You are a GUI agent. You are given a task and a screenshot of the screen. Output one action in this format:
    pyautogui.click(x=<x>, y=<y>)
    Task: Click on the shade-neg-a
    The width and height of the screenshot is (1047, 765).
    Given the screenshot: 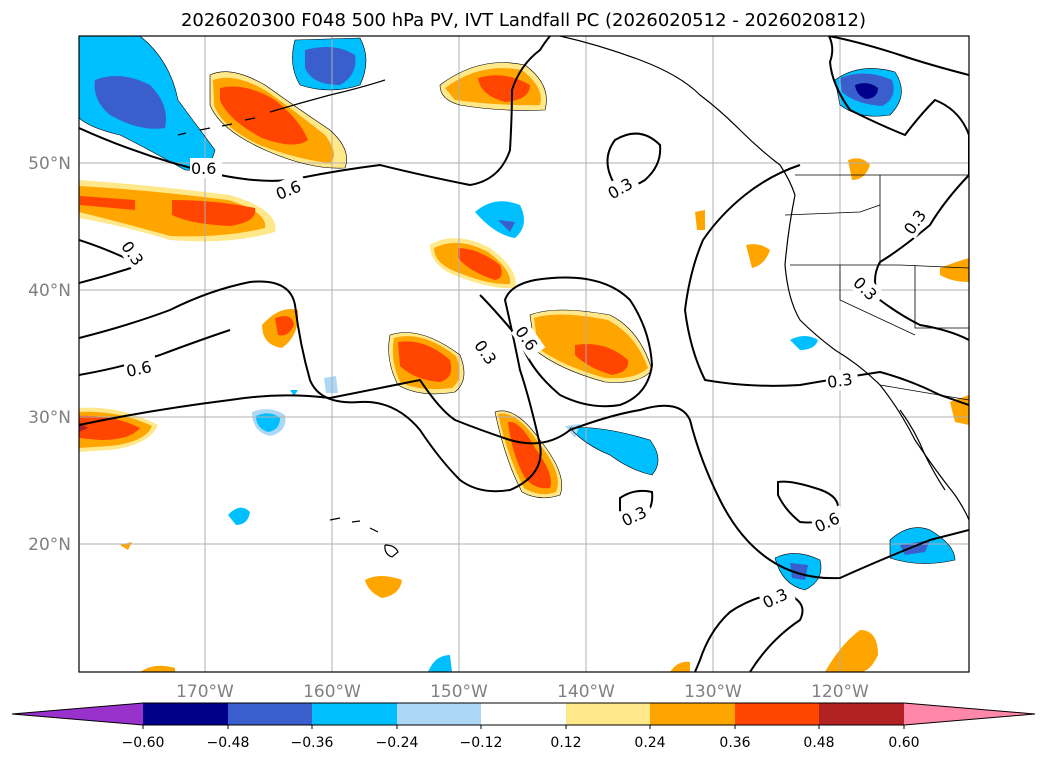 What is the action you would take?
    pyautogui.click(x=499, y=219)
    